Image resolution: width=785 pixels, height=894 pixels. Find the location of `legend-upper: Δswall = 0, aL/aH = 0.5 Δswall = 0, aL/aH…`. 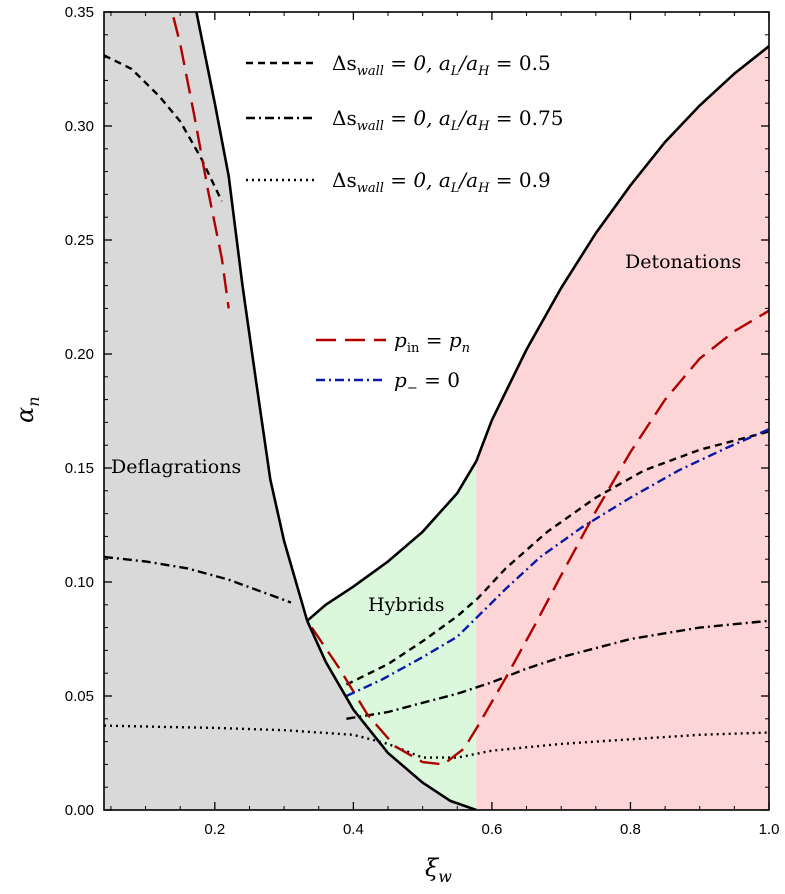

legend-upper: Δswall = 0, aL/aH = 0.5 Δswall = 0, aL/aH… is located at coordinates (404, 123).